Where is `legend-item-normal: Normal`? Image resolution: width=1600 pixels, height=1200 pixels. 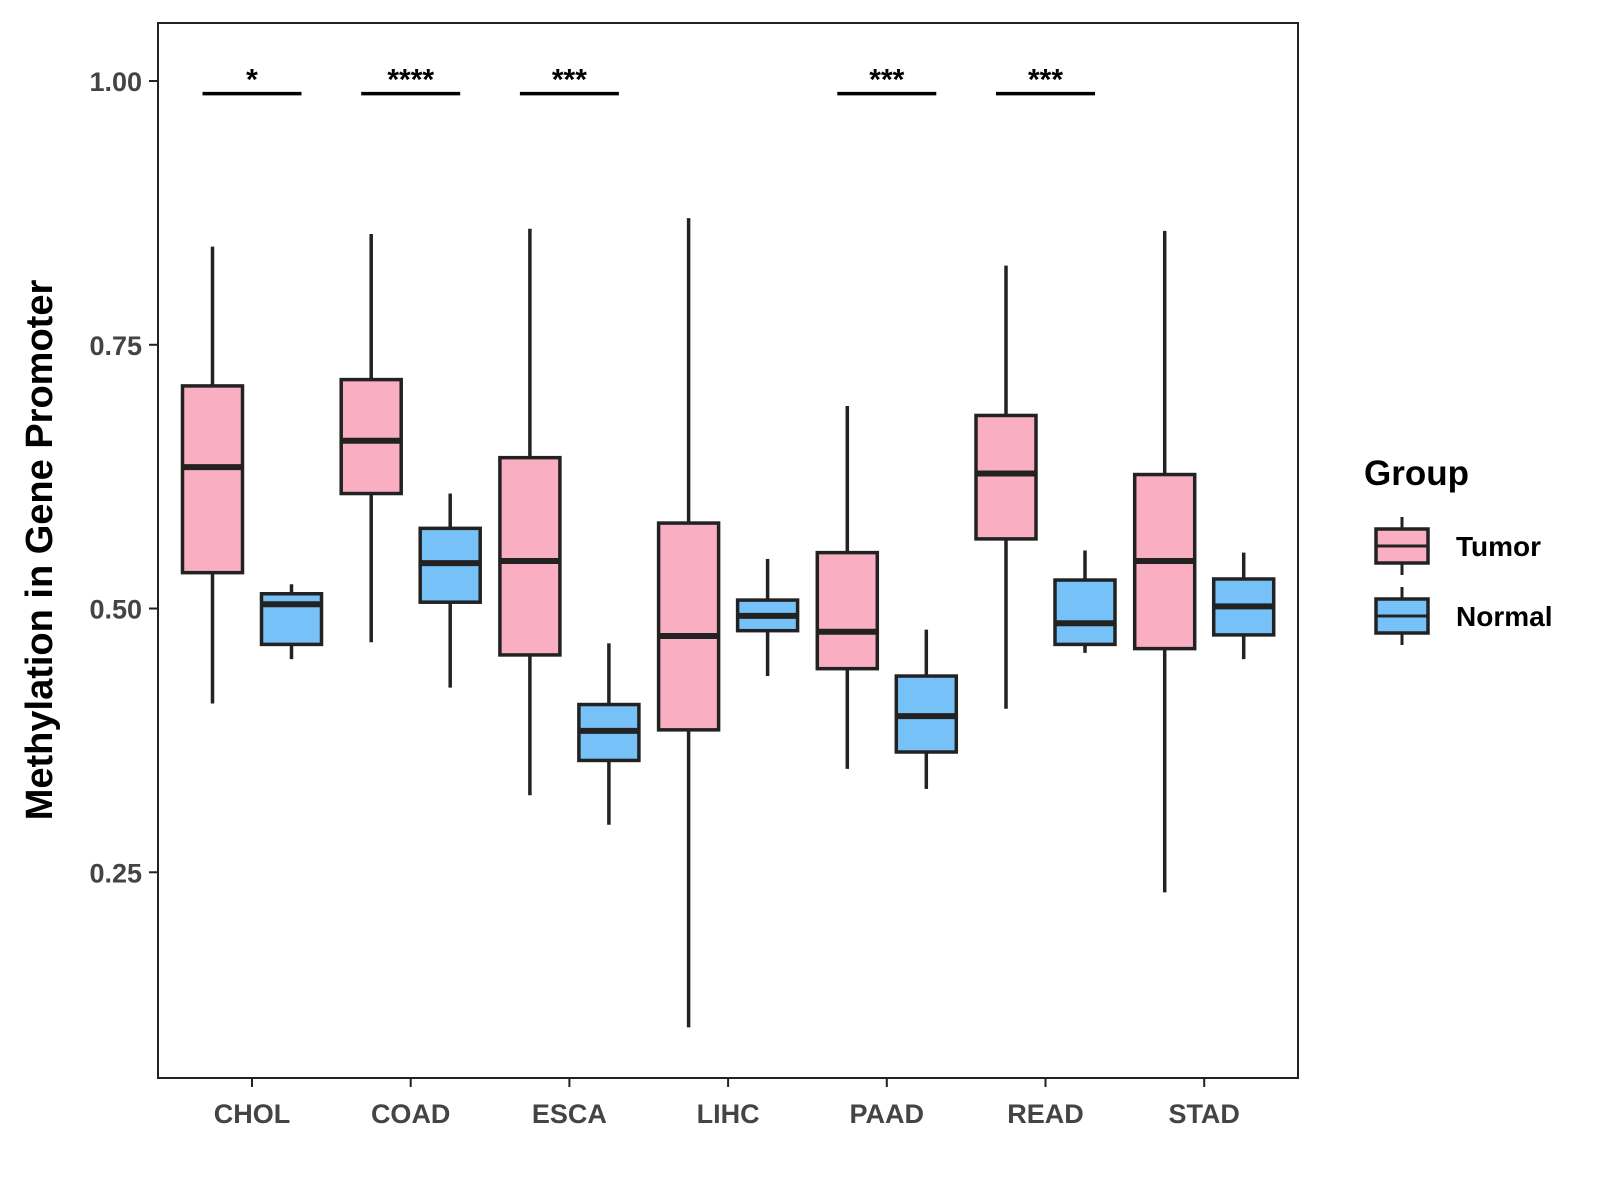
legend-item-normal: Normal is located at coordinates (1463, 616).